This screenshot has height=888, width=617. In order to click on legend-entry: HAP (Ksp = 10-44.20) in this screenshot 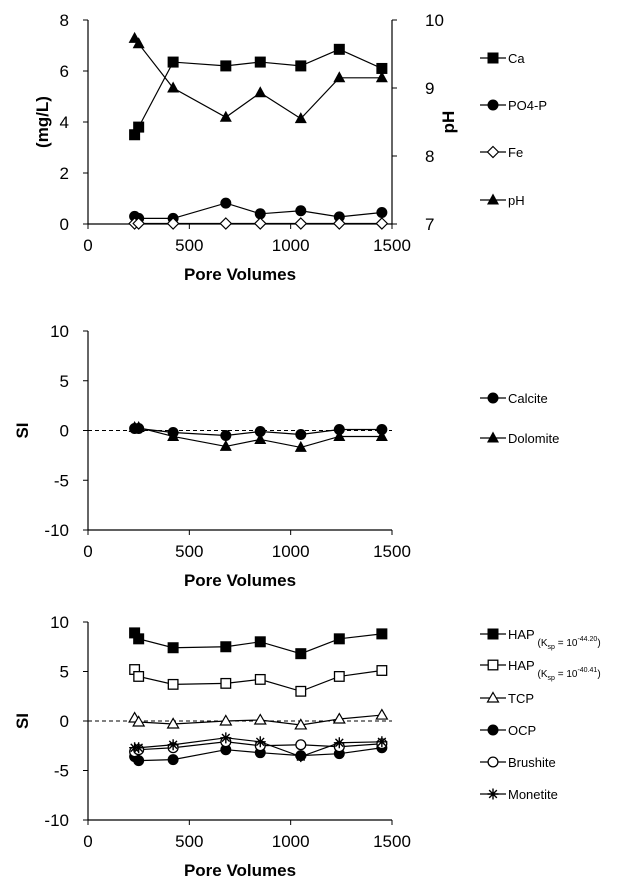, I will do `click(540, 639)`.